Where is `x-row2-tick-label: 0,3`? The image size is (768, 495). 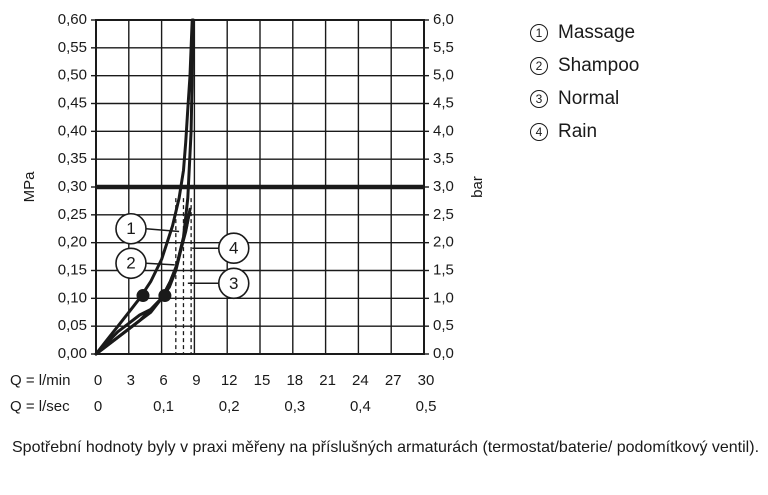 x-row2-tick-label: 0,3 is located at coordinates (294, 406).